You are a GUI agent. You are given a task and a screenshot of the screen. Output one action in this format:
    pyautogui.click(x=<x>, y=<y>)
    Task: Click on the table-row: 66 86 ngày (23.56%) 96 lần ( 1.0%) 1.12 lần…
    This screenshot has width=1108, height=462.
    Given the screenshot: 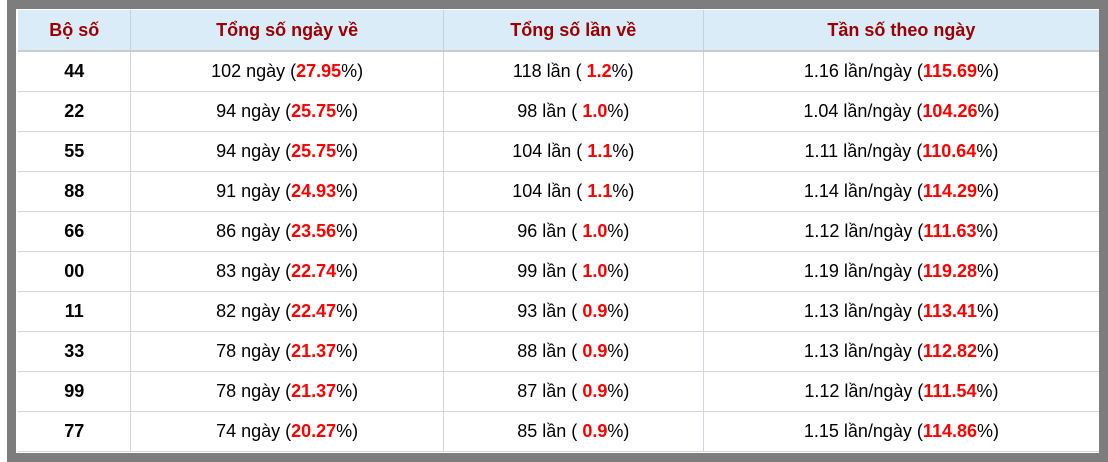 What is the action you would take?
    pyautogui.click(x=558, y=231)
    